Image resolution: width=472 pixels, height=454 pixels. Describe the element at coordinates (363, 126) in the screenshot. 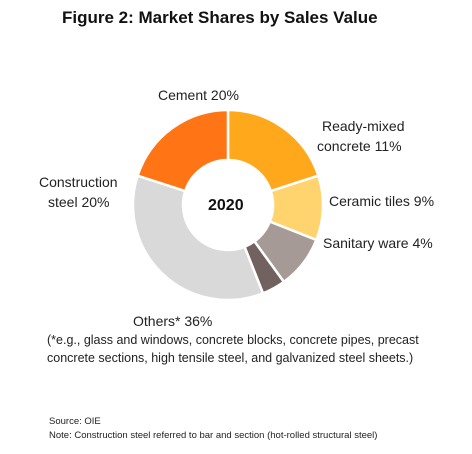

I see `label-ready-mixed-1: Ready-mixed` at that location.